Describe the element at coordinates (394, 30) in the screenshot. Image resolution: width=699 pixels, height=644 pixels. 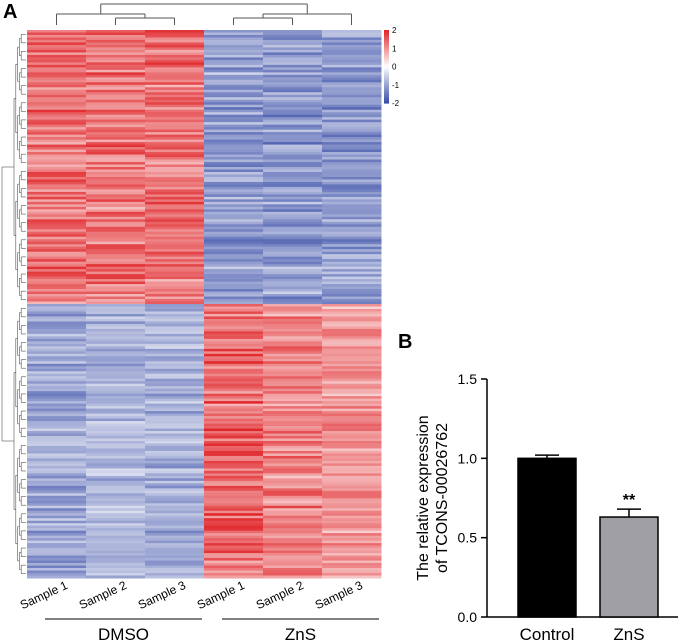
I see `color-scale-tick: 2` at that location.